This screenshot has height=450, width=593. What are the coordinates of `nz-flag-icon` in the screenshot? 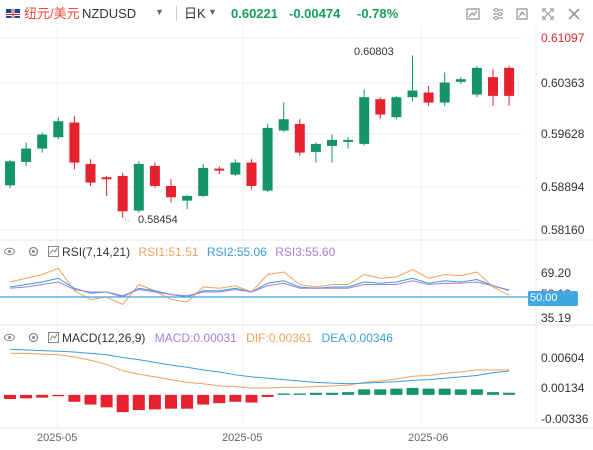 It's located at (13, 12).